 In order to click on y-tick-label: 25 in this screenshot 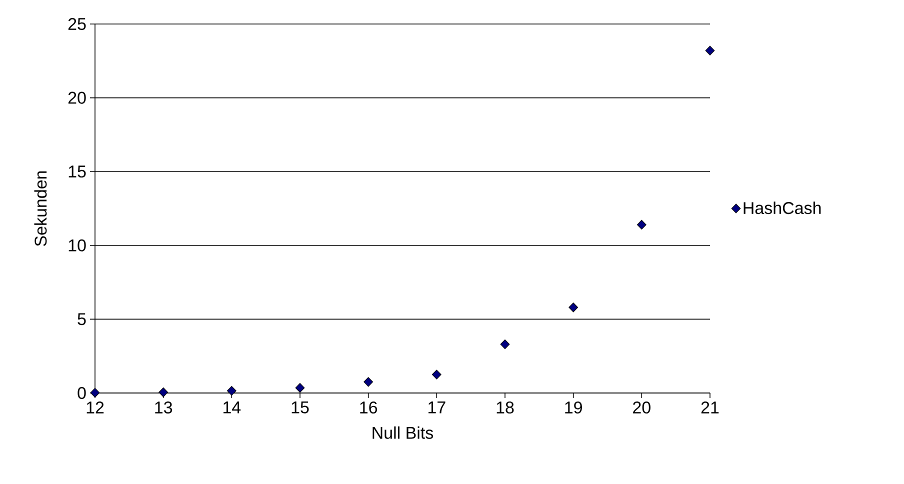, I will do `click(77, 24)`.